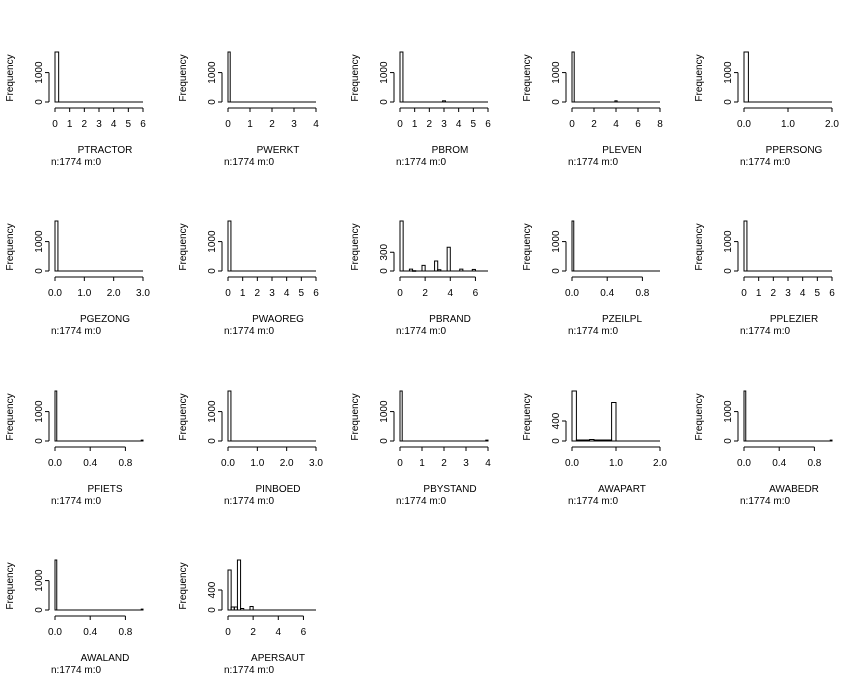 Image resolution: width=863 pixels, height=677 pixels. I want to click on x-axis-title: PBROM, so click(450, 150).